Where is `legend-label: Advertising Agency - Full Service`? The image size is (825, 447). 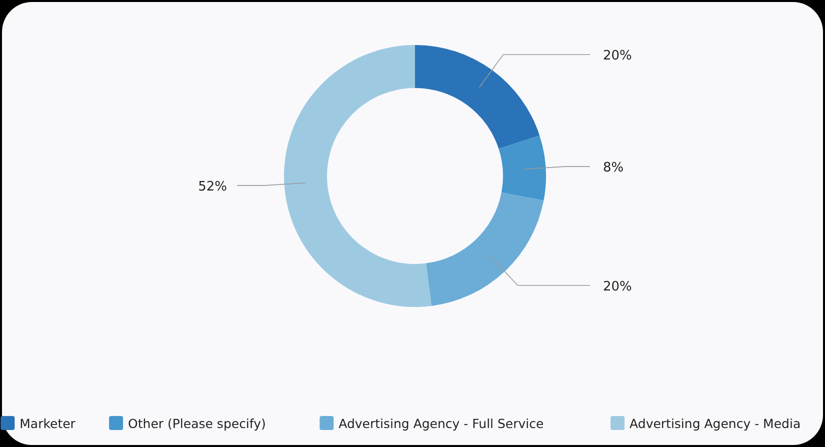
legend-label: Advertising Agency - Full Service is located at coordinates (441, 423).